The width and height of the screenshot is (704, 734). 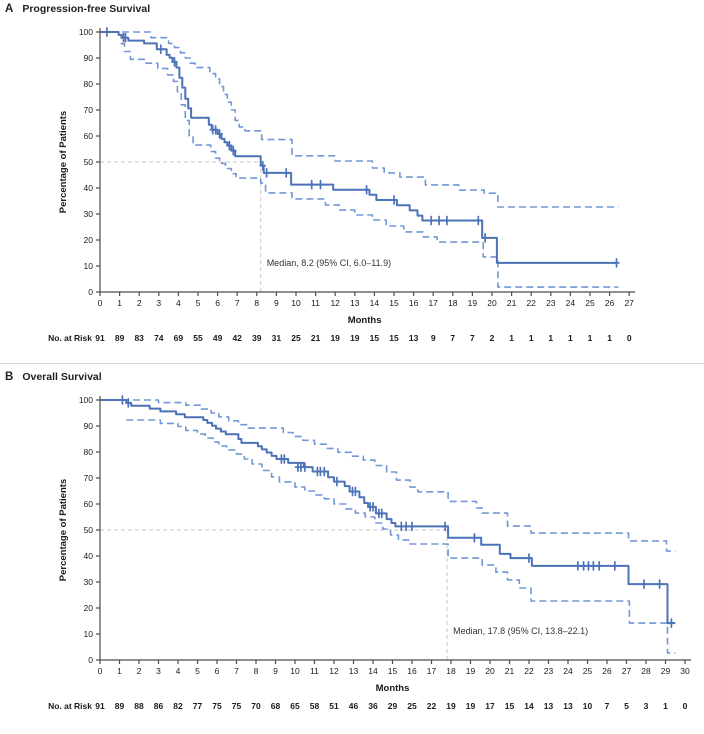 I want to click on svg-text: 58, so click(x=315, y=706).